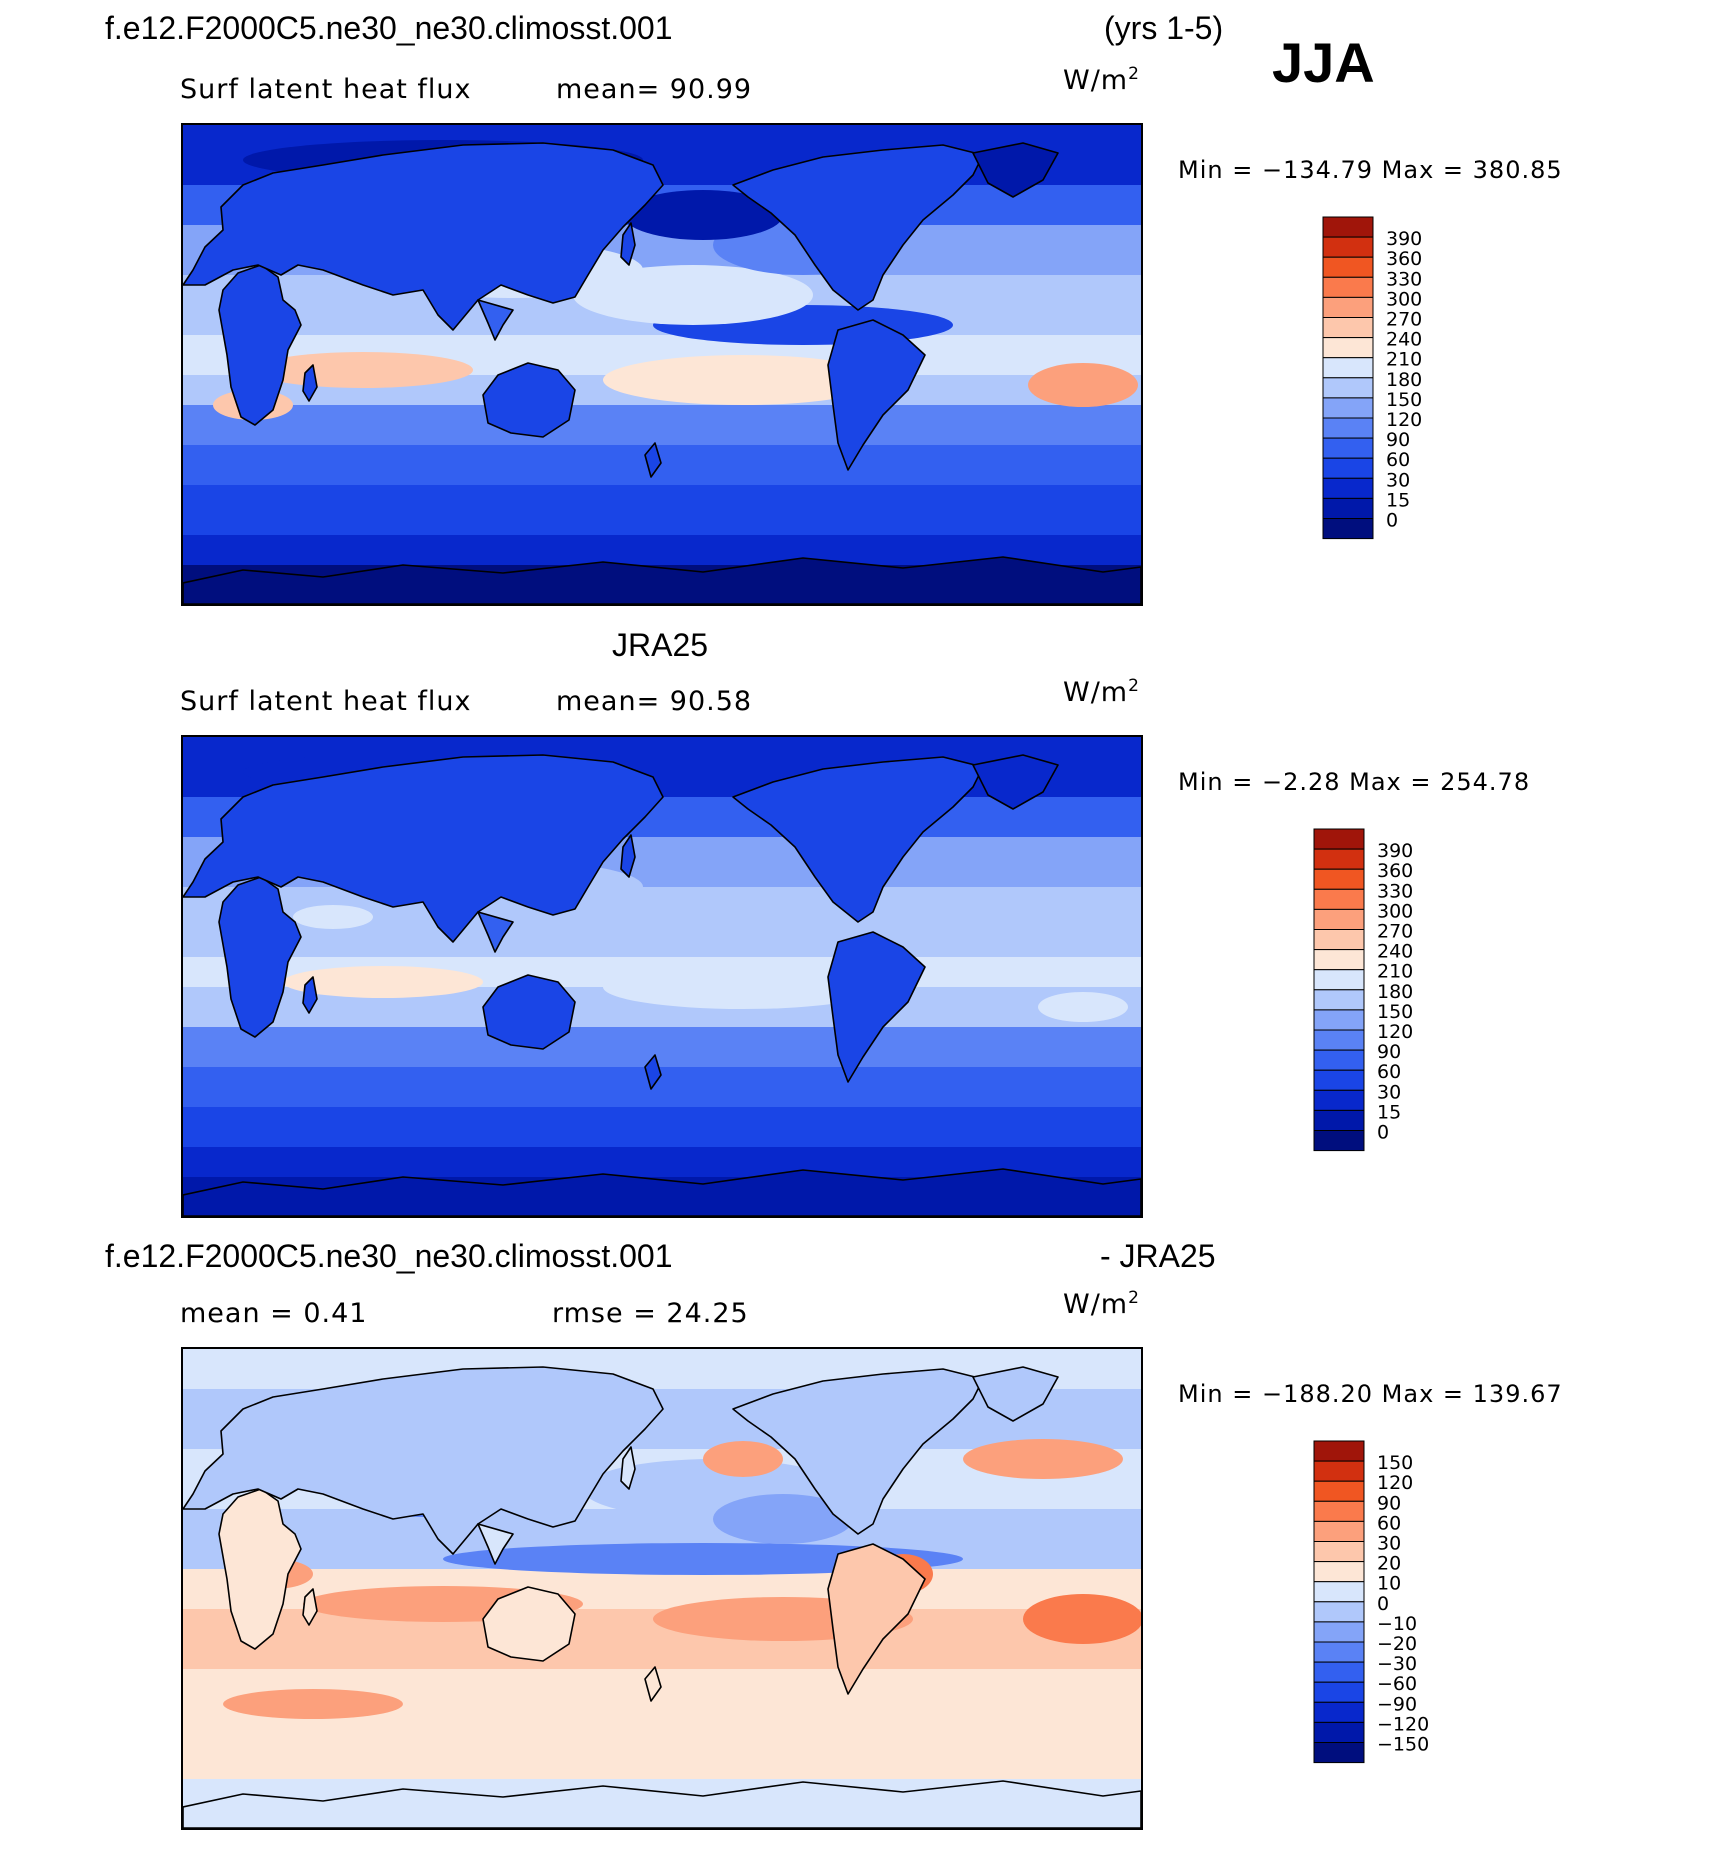  What do you see at coordinates (1397, 1704) in the screenshot?
I see `panel3-colorbar-tick-label: −90` at bounding box center [1397, 1704].